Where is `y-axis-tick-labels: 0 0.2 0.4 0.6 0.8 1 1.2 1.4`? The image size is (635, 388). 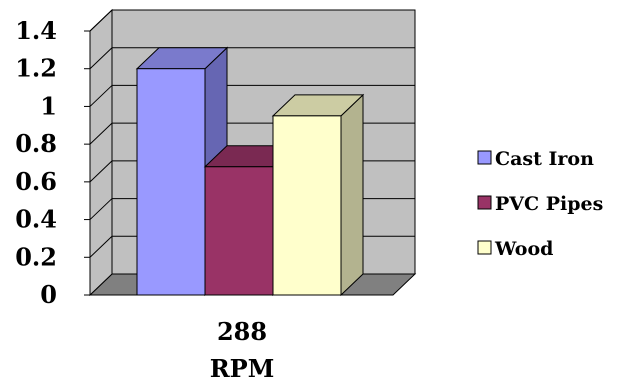
y-axis-tick-labels: 0 0.2 0.4 0.6 0.8 1 1.2 1.4 is located at coordinates (36, 162).